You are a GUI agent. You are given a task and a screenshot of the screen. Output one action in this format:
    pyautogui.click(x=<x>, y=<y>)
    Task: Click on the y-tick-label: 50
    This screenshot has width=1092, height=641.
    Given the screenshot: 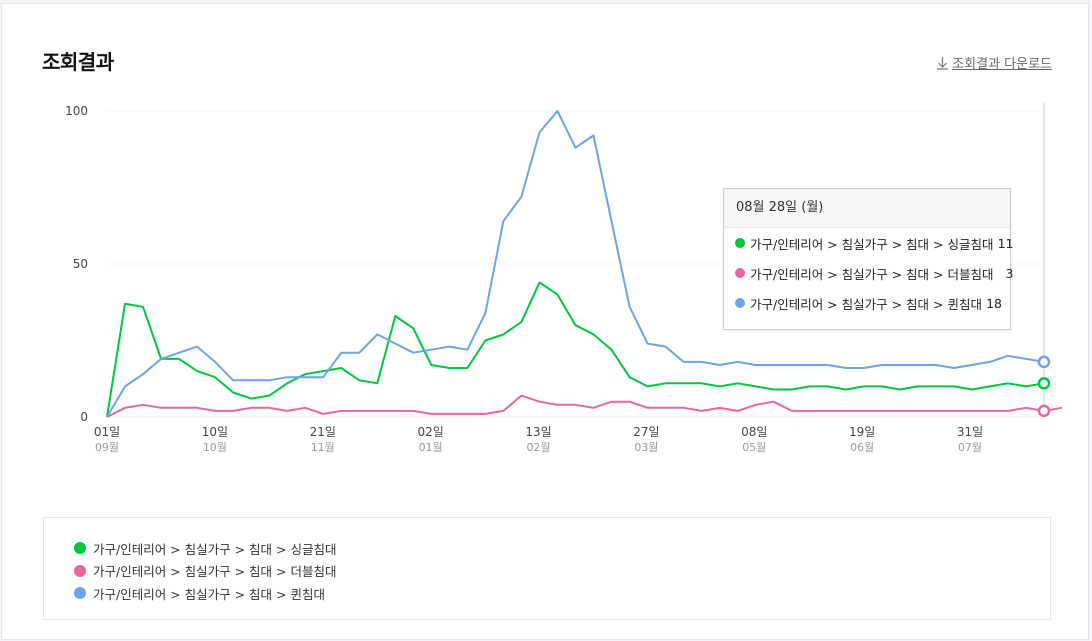 What is the action you would take?
    pyautogui.click(x=80, y=264)
    